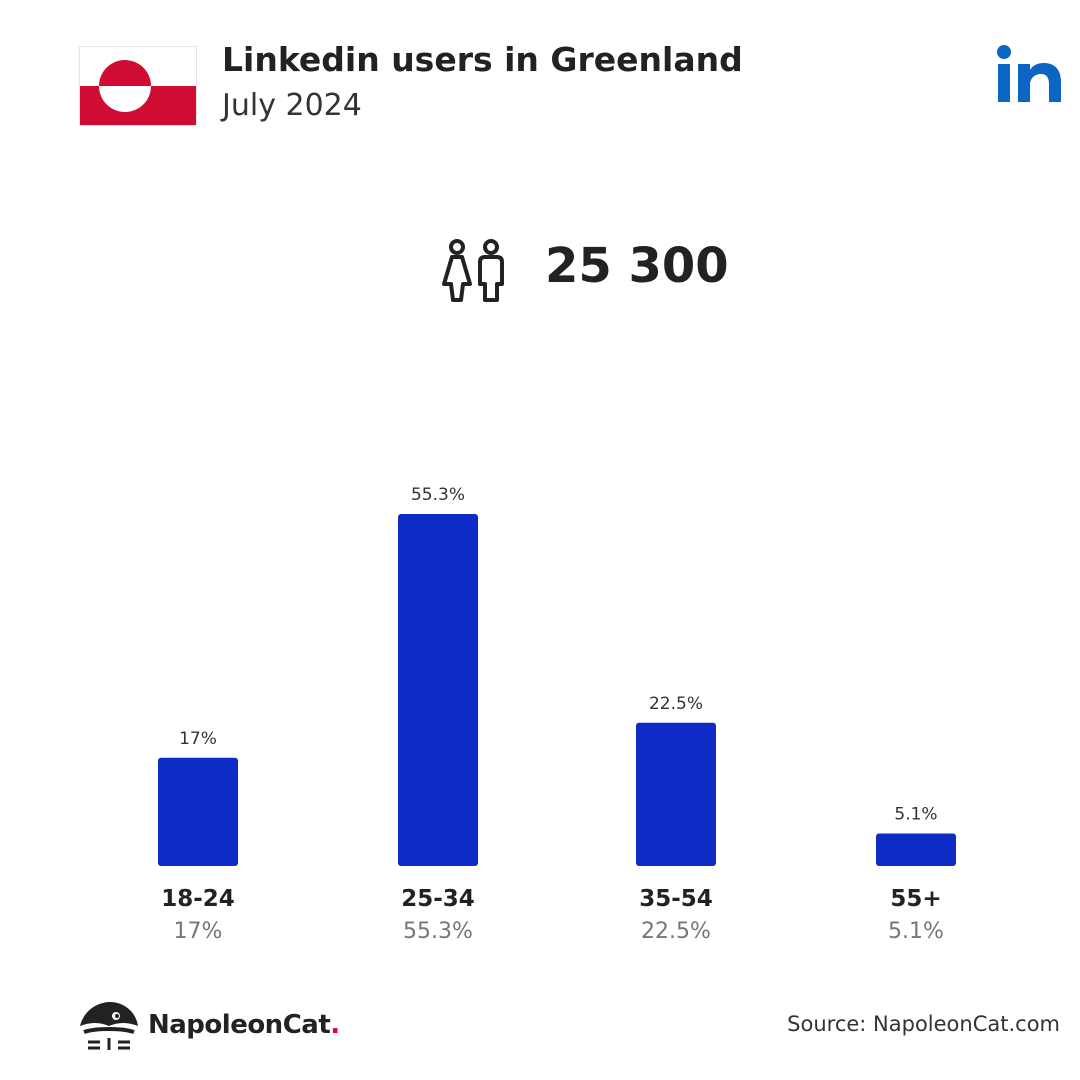  Describe the element at coordinates (292, 105) in the screenshot. I see `page-subtitle: July 2024` at that location.